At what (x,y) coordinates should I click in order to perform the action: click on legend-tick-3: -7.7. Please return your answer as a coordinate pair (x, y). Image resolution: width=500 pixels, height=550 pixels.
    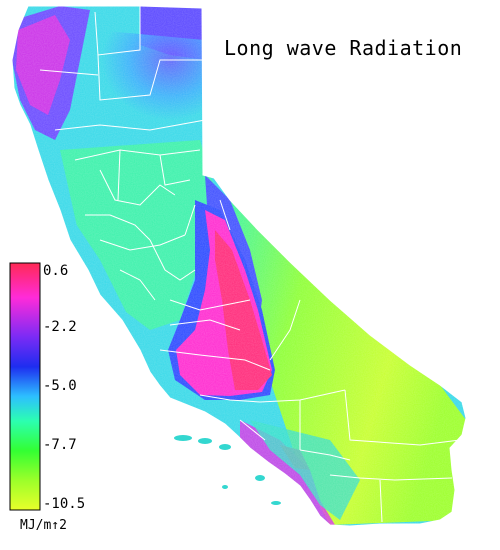
    Looking at the image, I should click on (60, 445).